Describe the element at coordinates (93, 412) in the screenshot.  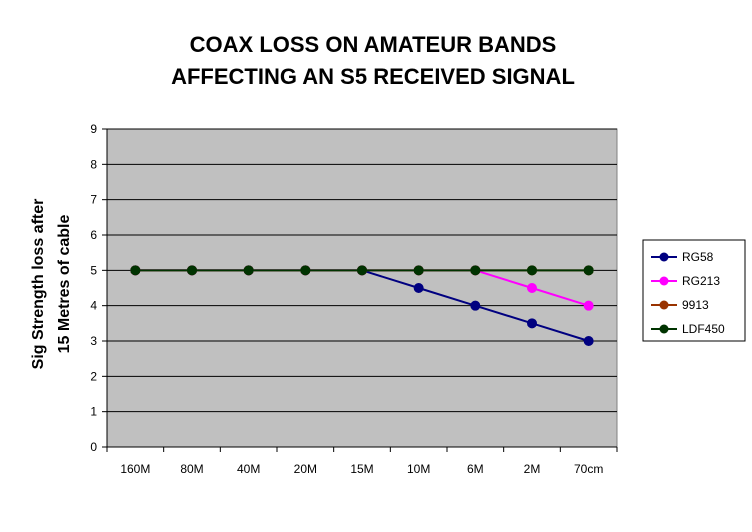
I see `y-tick-label: 1` at that location.